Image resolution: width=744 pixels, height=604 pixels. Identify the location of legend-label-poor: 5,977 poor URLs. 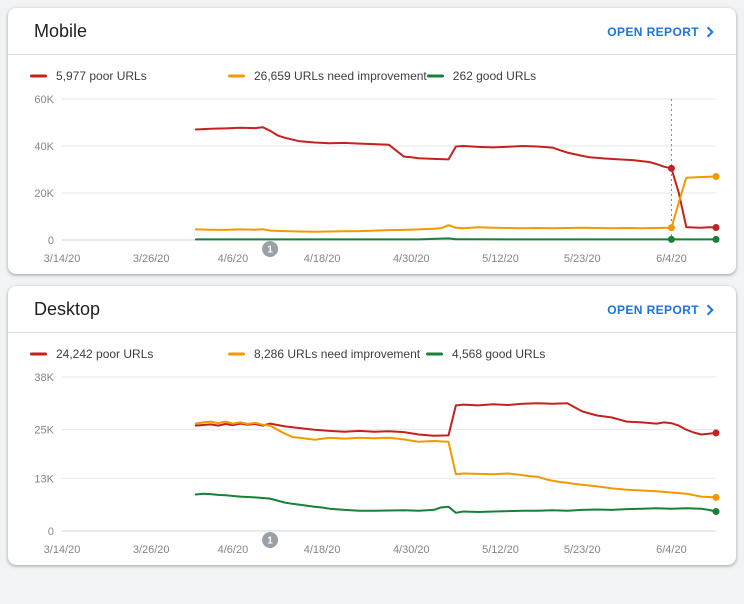
(101, 76).